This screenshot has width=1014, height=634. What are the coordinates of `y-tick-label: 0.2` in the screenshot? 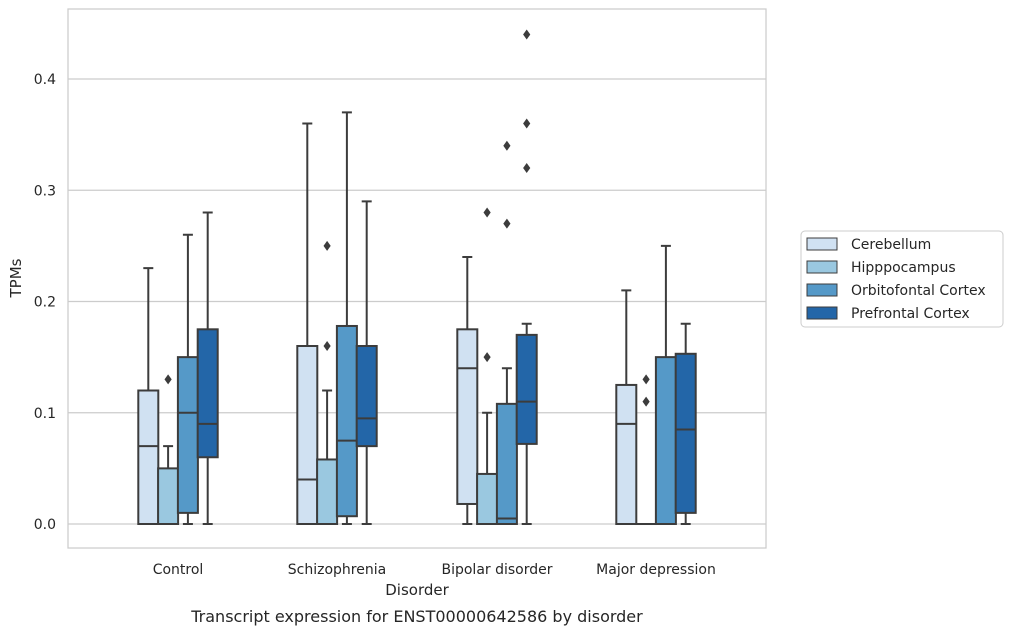 It's located at (45, 303).